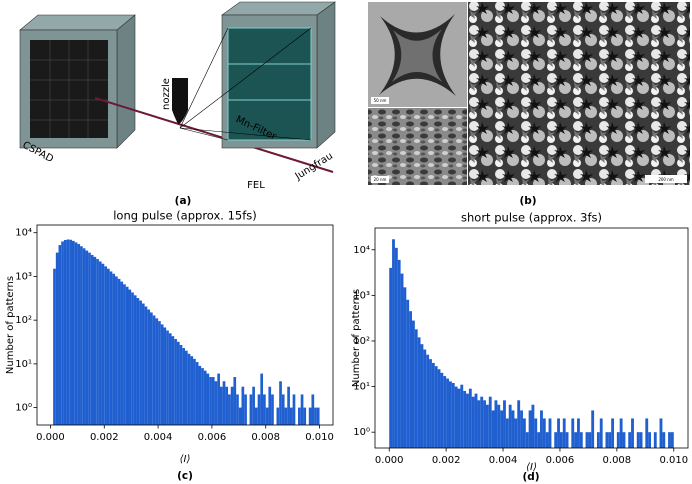 Image resolution: width=692 pixels, height=484 pixels. I want to click on x-tick-label: 0.002, so click(104, 437).